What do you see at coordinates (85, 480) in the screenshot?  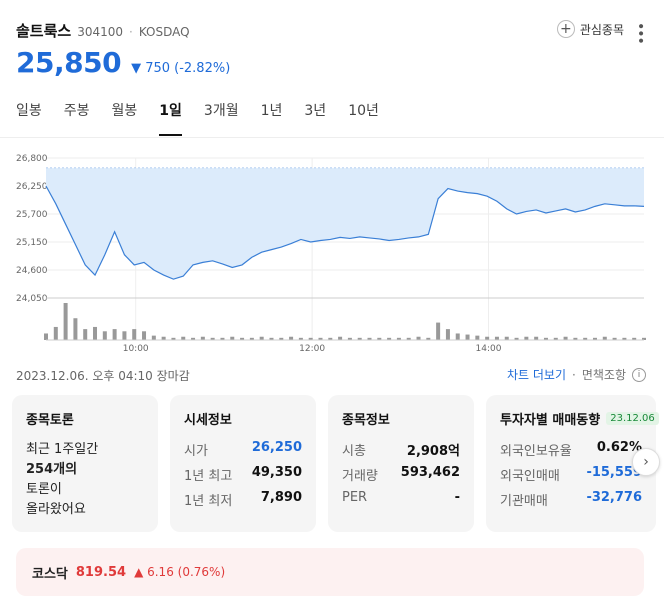 I see `discussion-text: 최근 1주일간 254개의 토론이 올라왔어요` at bounding box center [85, 480].